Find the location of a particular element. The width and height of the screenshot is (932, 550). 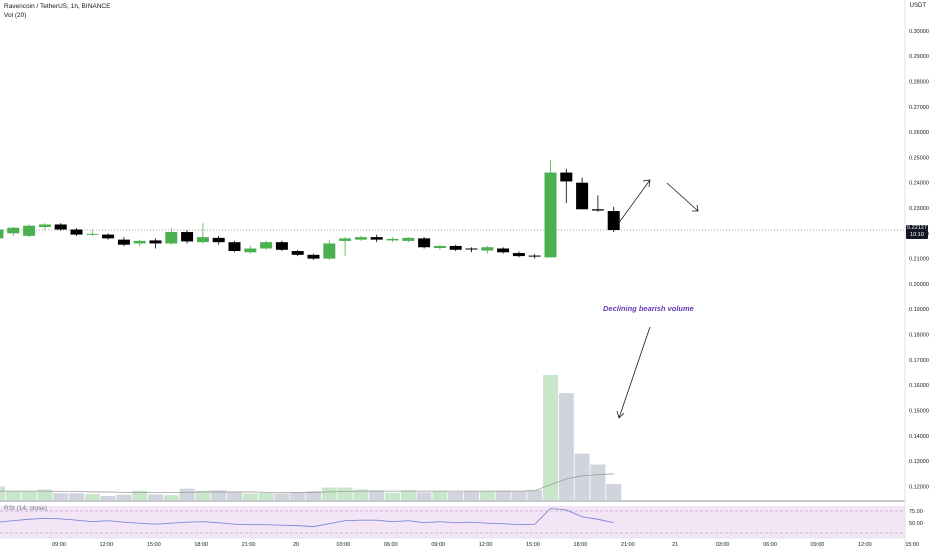

volume-legend: Vol (20) is located at coordinates (15, 15).